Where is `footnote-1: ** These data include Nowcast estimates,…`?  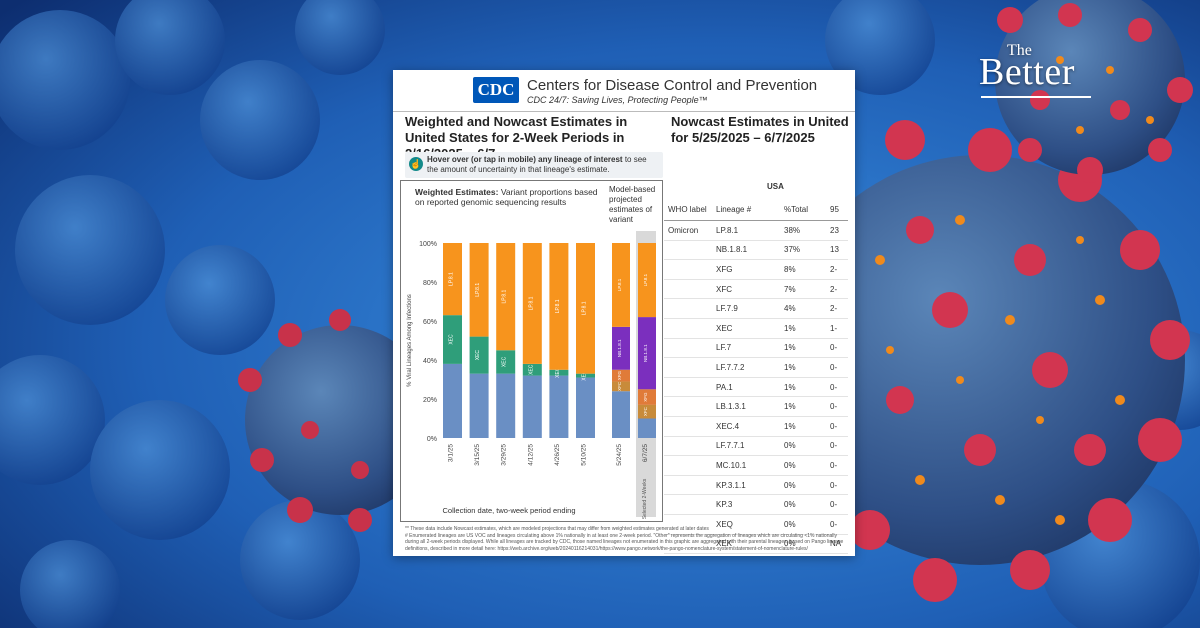 footnote-1: ** These data include Nowcast estimates,… is located at coordinates (557, 529).